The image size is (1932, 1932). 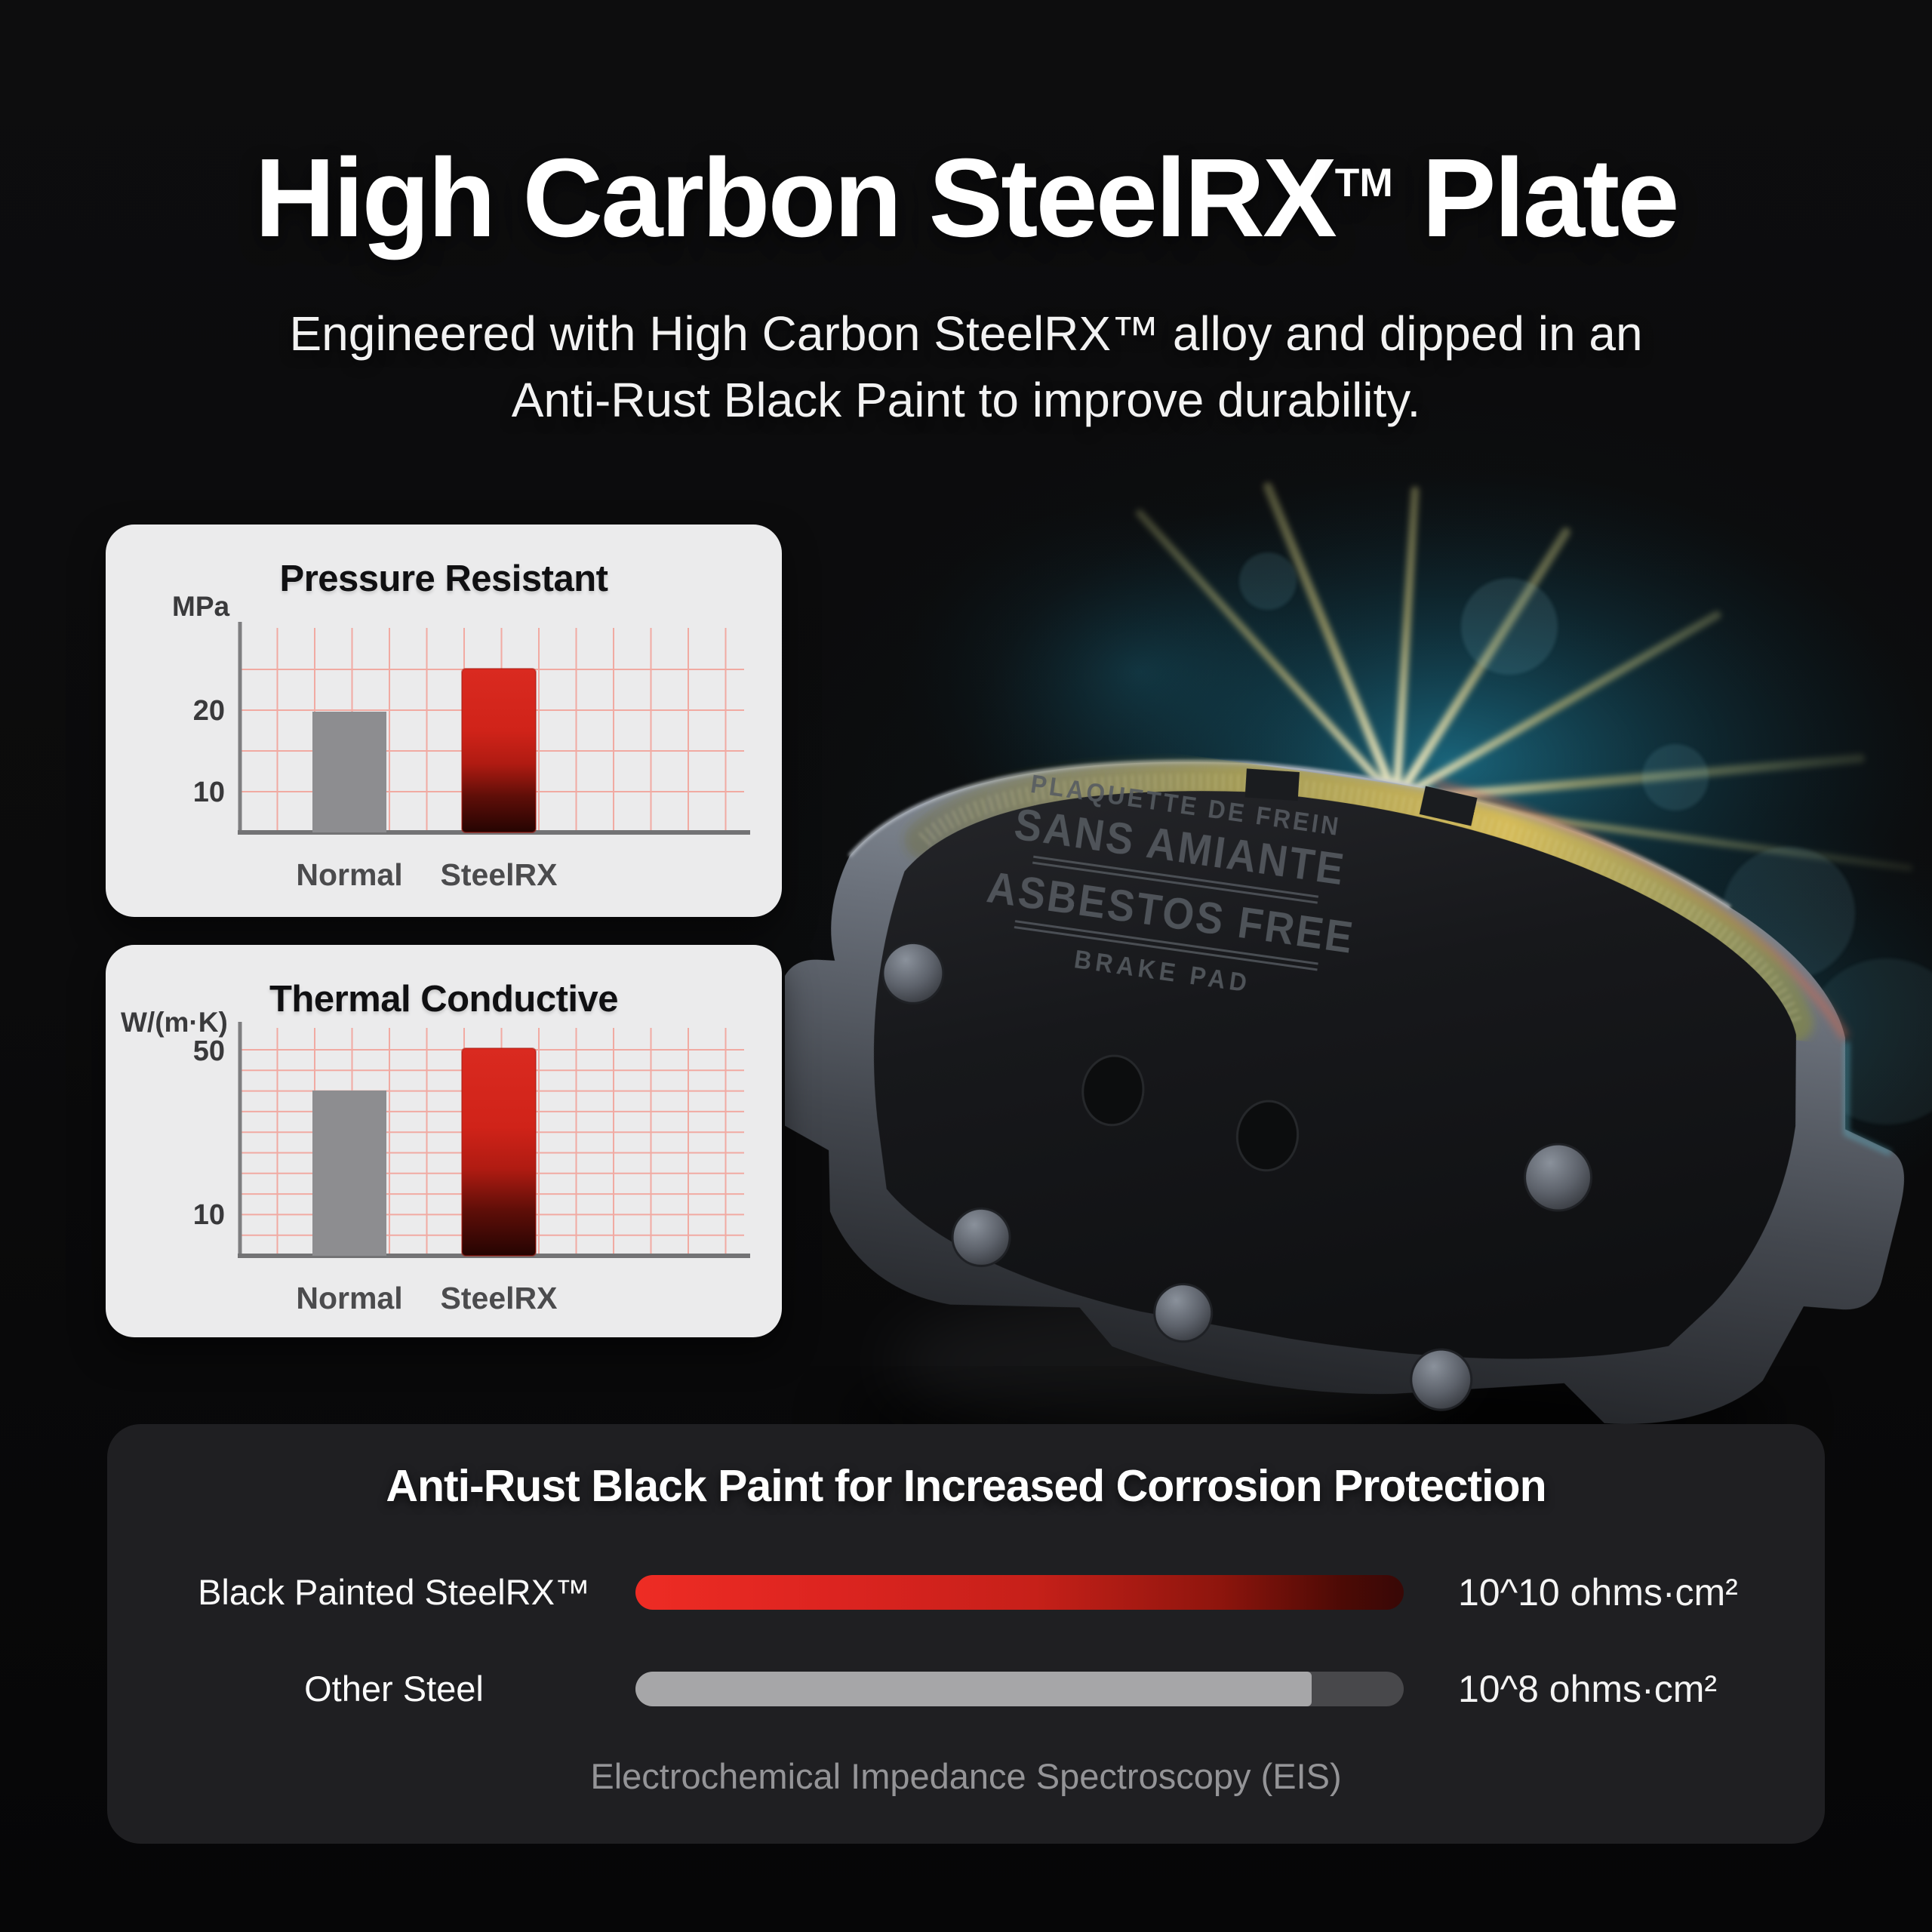 I want to click on corrosion-bar-other, so click(x=1019, y=1689).